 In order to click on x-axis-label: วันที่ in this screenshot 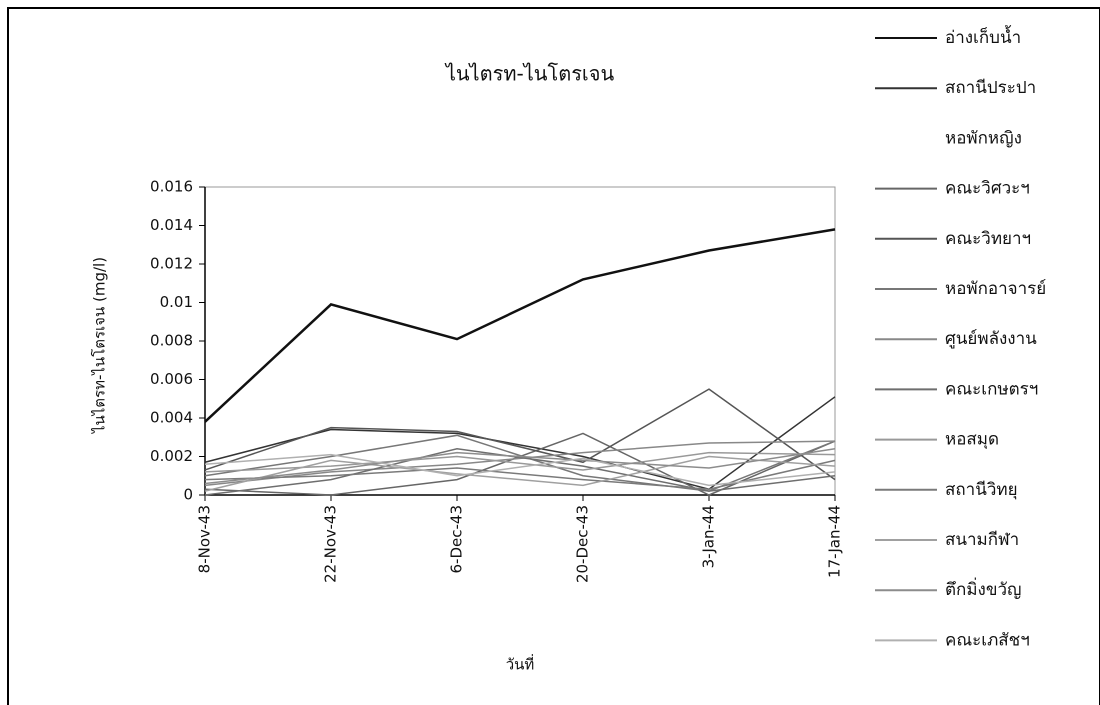, I will do `click(520, 664)`.